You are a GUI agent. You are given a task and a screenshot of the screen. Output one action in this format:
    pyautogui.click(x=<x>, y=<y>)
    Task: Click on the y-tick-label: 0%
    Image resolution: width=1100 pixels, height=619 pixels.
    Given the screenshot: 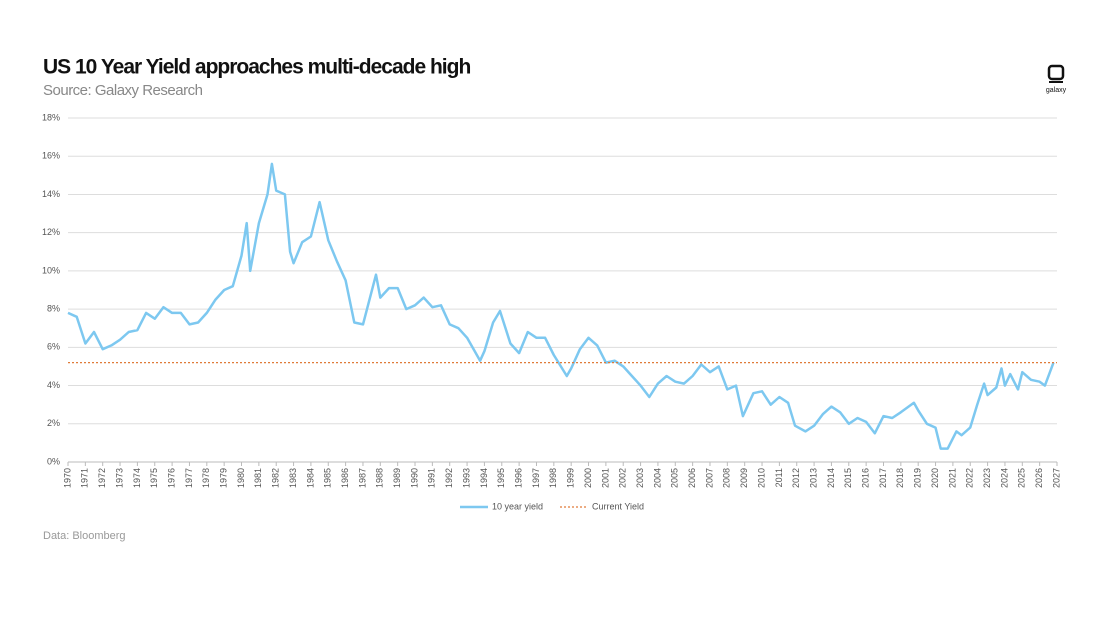 What is the action you would take?
    pyautogui.click(x=53, y=461)
    